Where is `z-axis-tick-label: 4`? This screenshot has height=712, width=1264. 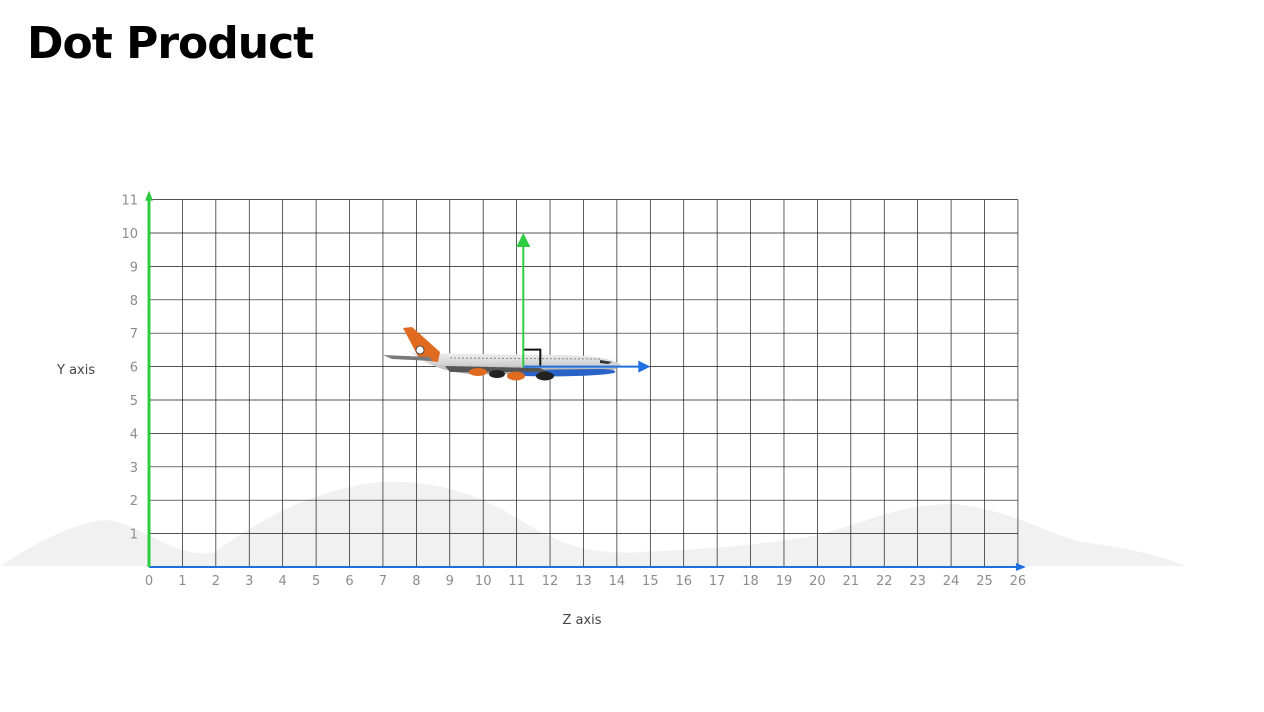
z-axis-tick-label: 4 is located at coordinates (283, 581).